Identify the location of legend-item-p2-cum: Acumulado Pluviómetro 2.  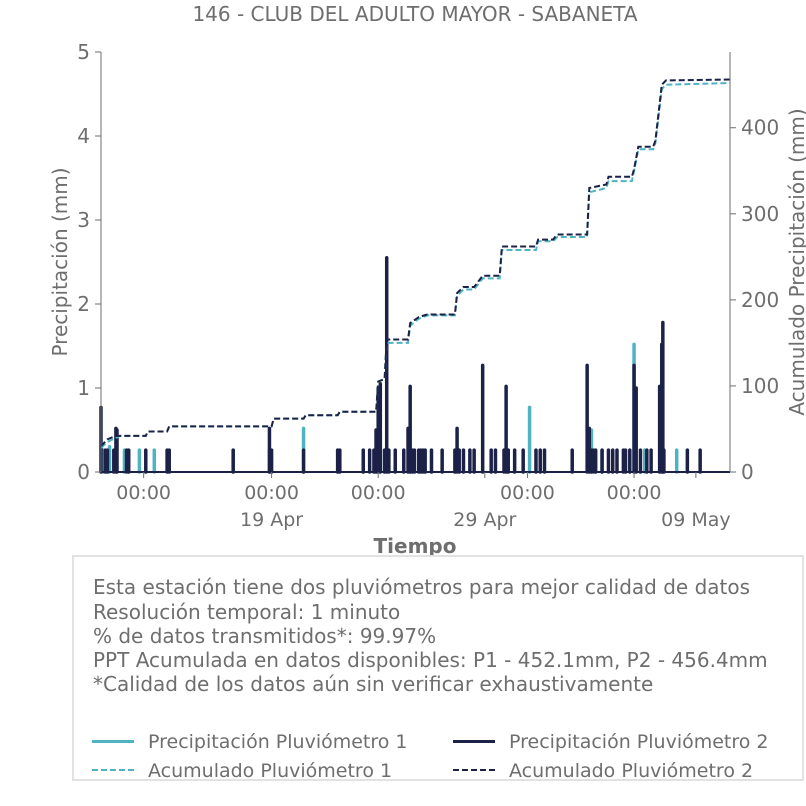
(603, 771).